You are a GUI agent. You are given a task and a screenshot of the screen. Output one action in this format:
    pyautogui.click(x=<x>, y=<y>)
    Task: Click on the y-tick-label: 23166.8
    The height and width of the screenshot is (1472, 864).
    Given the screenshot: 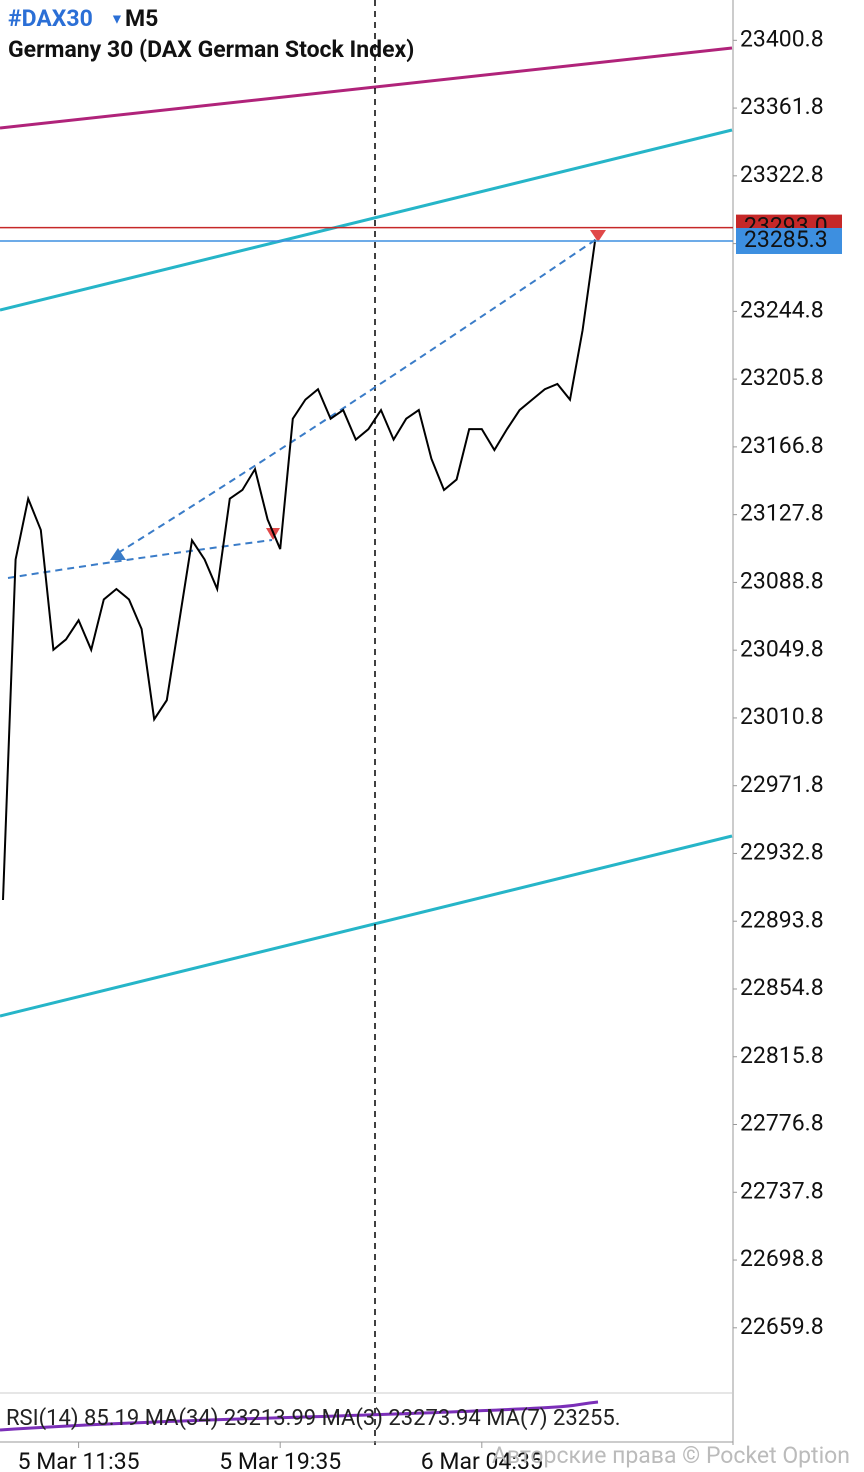 What is the action you would take?
    pyautogui.click(x=782, y=445)
    